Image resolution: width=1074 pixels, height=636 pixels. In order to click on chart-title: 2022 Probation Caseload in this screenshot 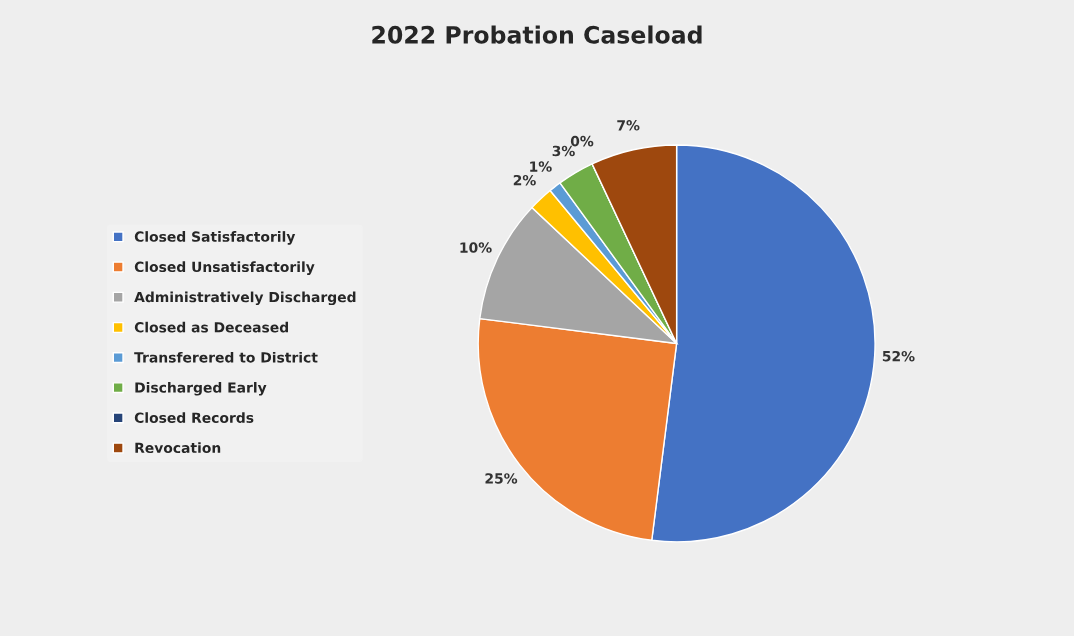, I will do `click(537, 34)`.